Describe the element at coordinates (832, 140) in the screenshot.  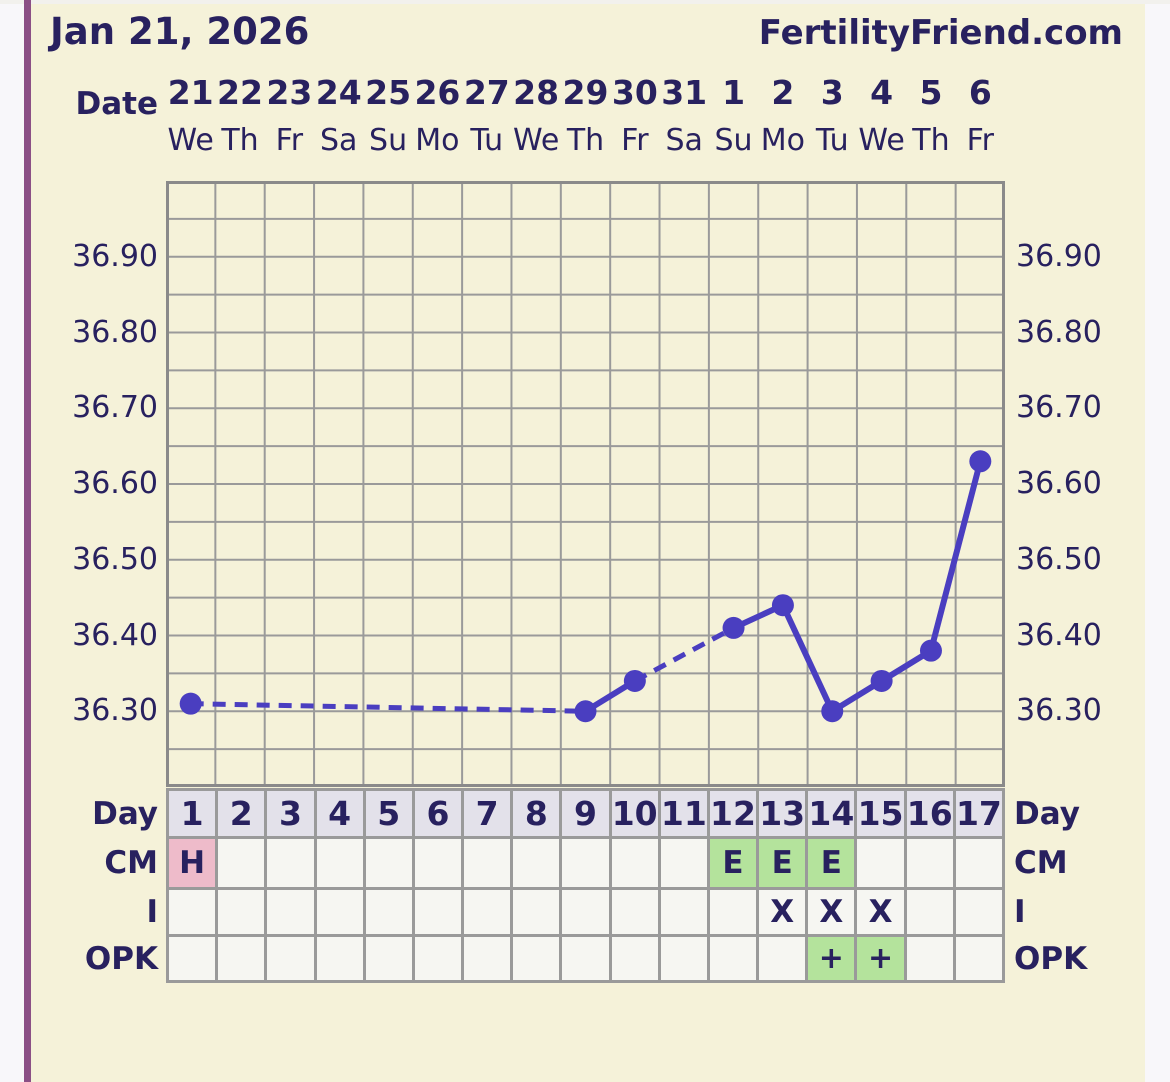
I see `weekday-tick: Tu` at that location.